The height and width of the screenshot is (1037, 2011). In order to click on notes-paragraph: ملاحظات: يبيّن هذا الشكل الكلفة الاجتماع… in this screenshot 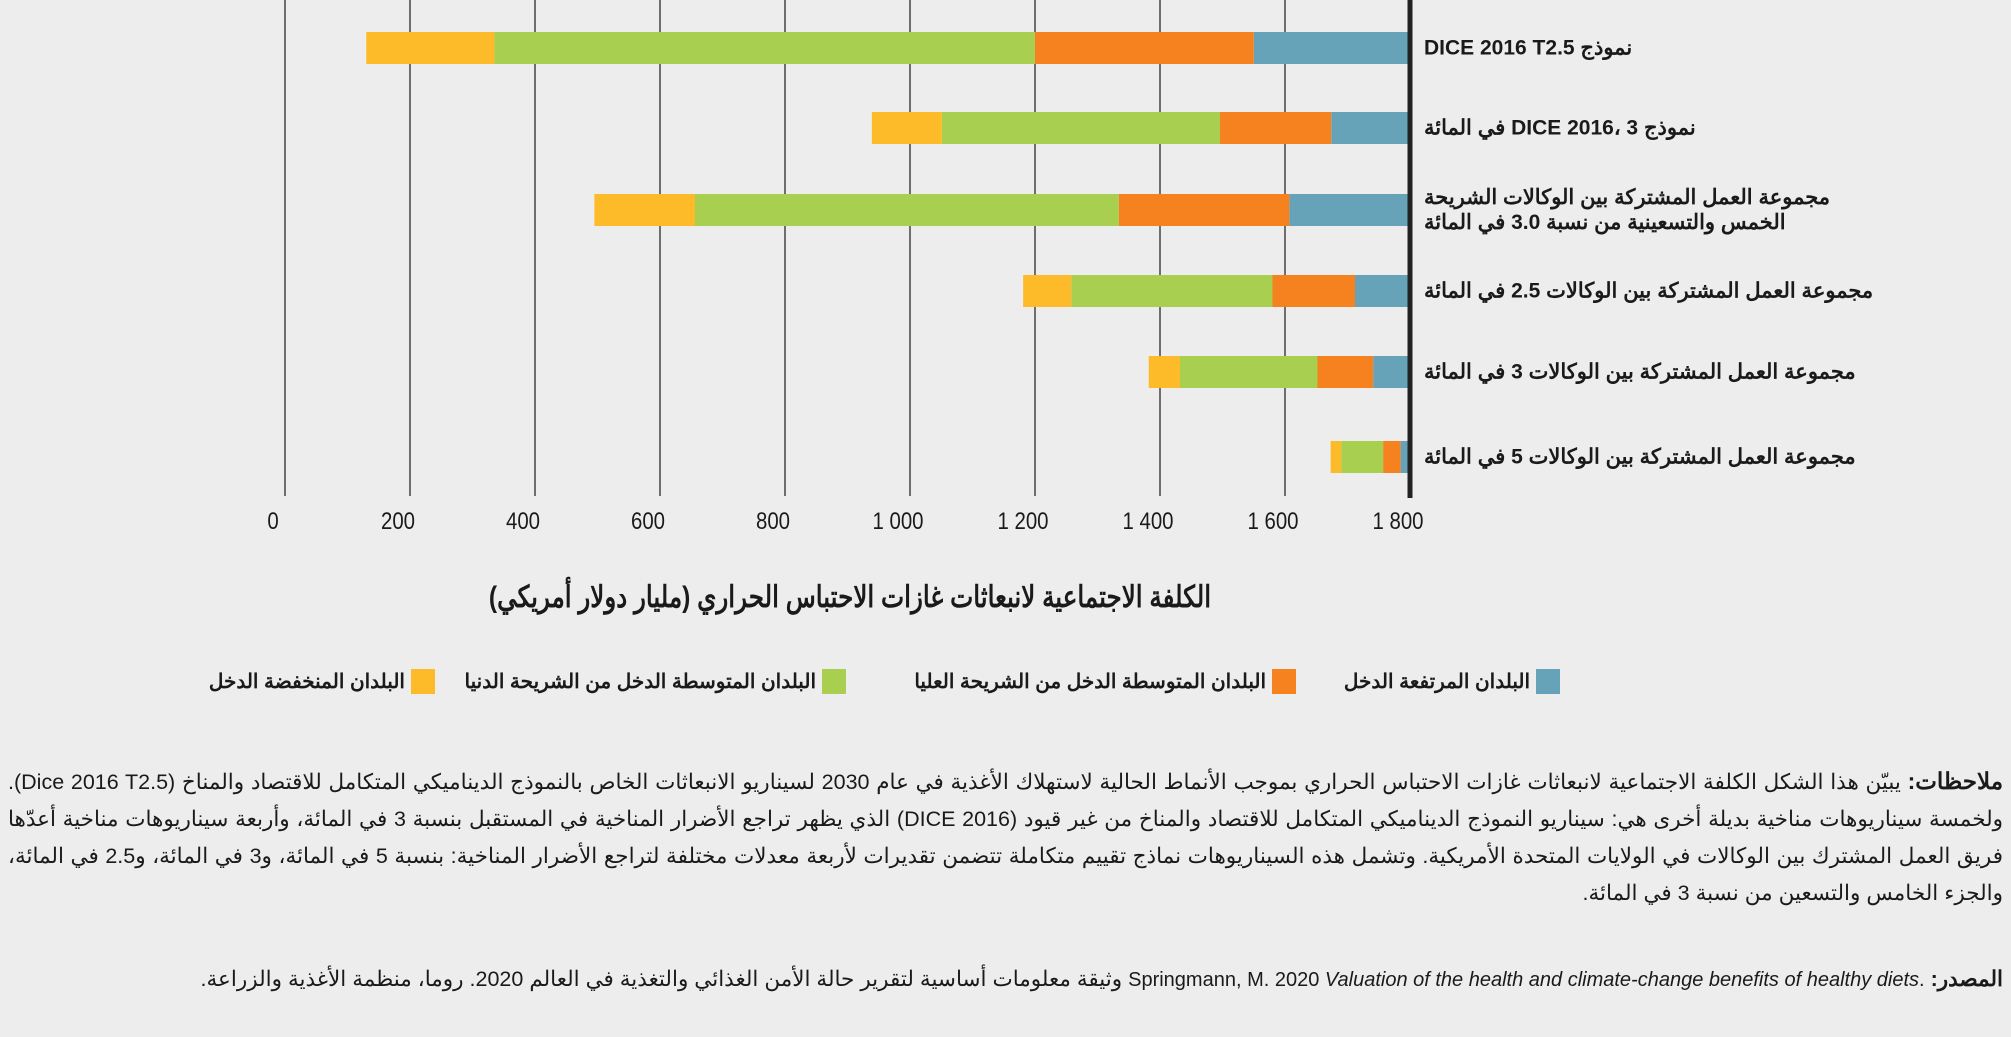, I will do `click(1005, 837)`.